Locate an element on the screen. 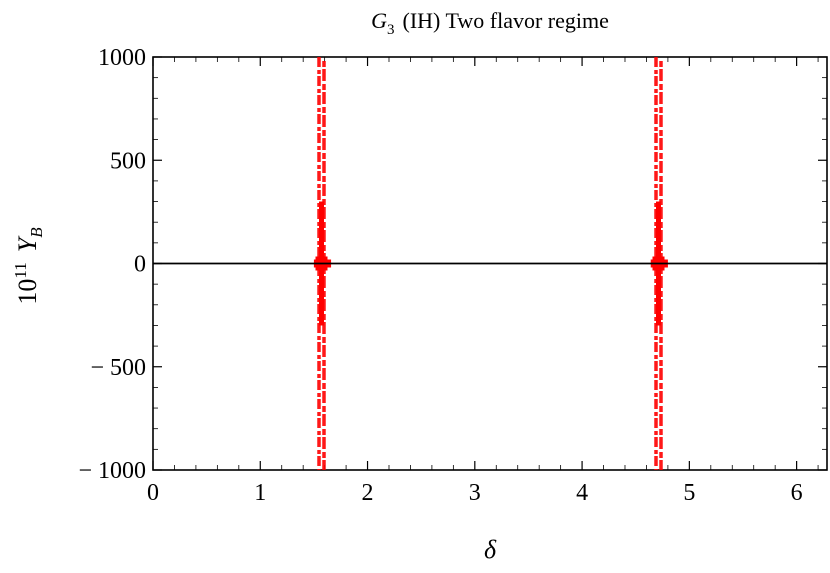  x-tick-label: 6 is located at coordinates (797, 493).